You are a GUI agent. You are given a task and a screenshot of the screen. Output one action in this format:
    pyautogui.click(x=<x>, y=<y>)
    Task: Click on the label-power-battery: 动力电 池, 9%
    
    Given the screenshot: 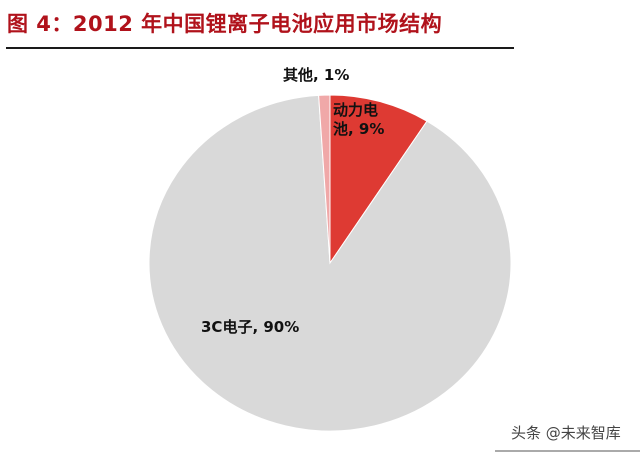 What is the action you would take?
    pyautogui.click(x=358, y=120)
    